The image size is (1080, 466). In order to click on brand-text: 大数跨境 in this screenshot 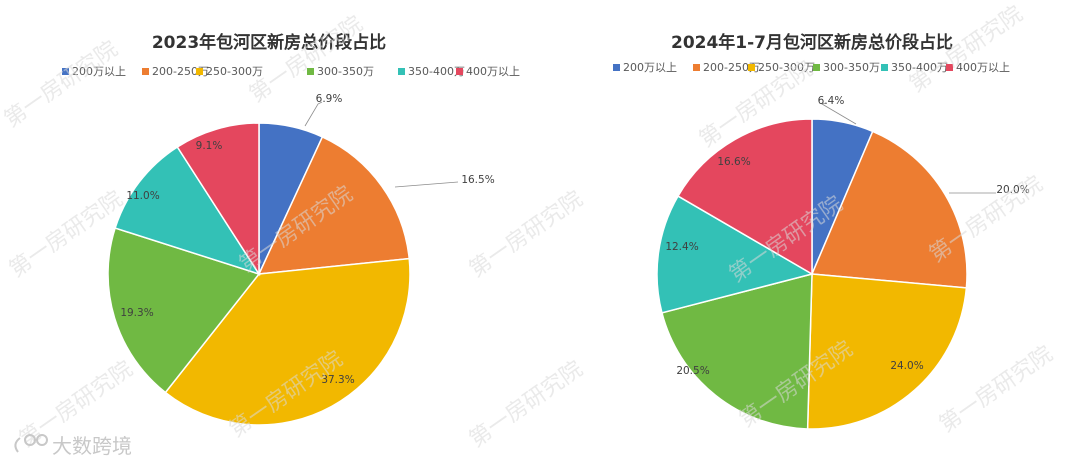, I will do `click(92, 446)`.